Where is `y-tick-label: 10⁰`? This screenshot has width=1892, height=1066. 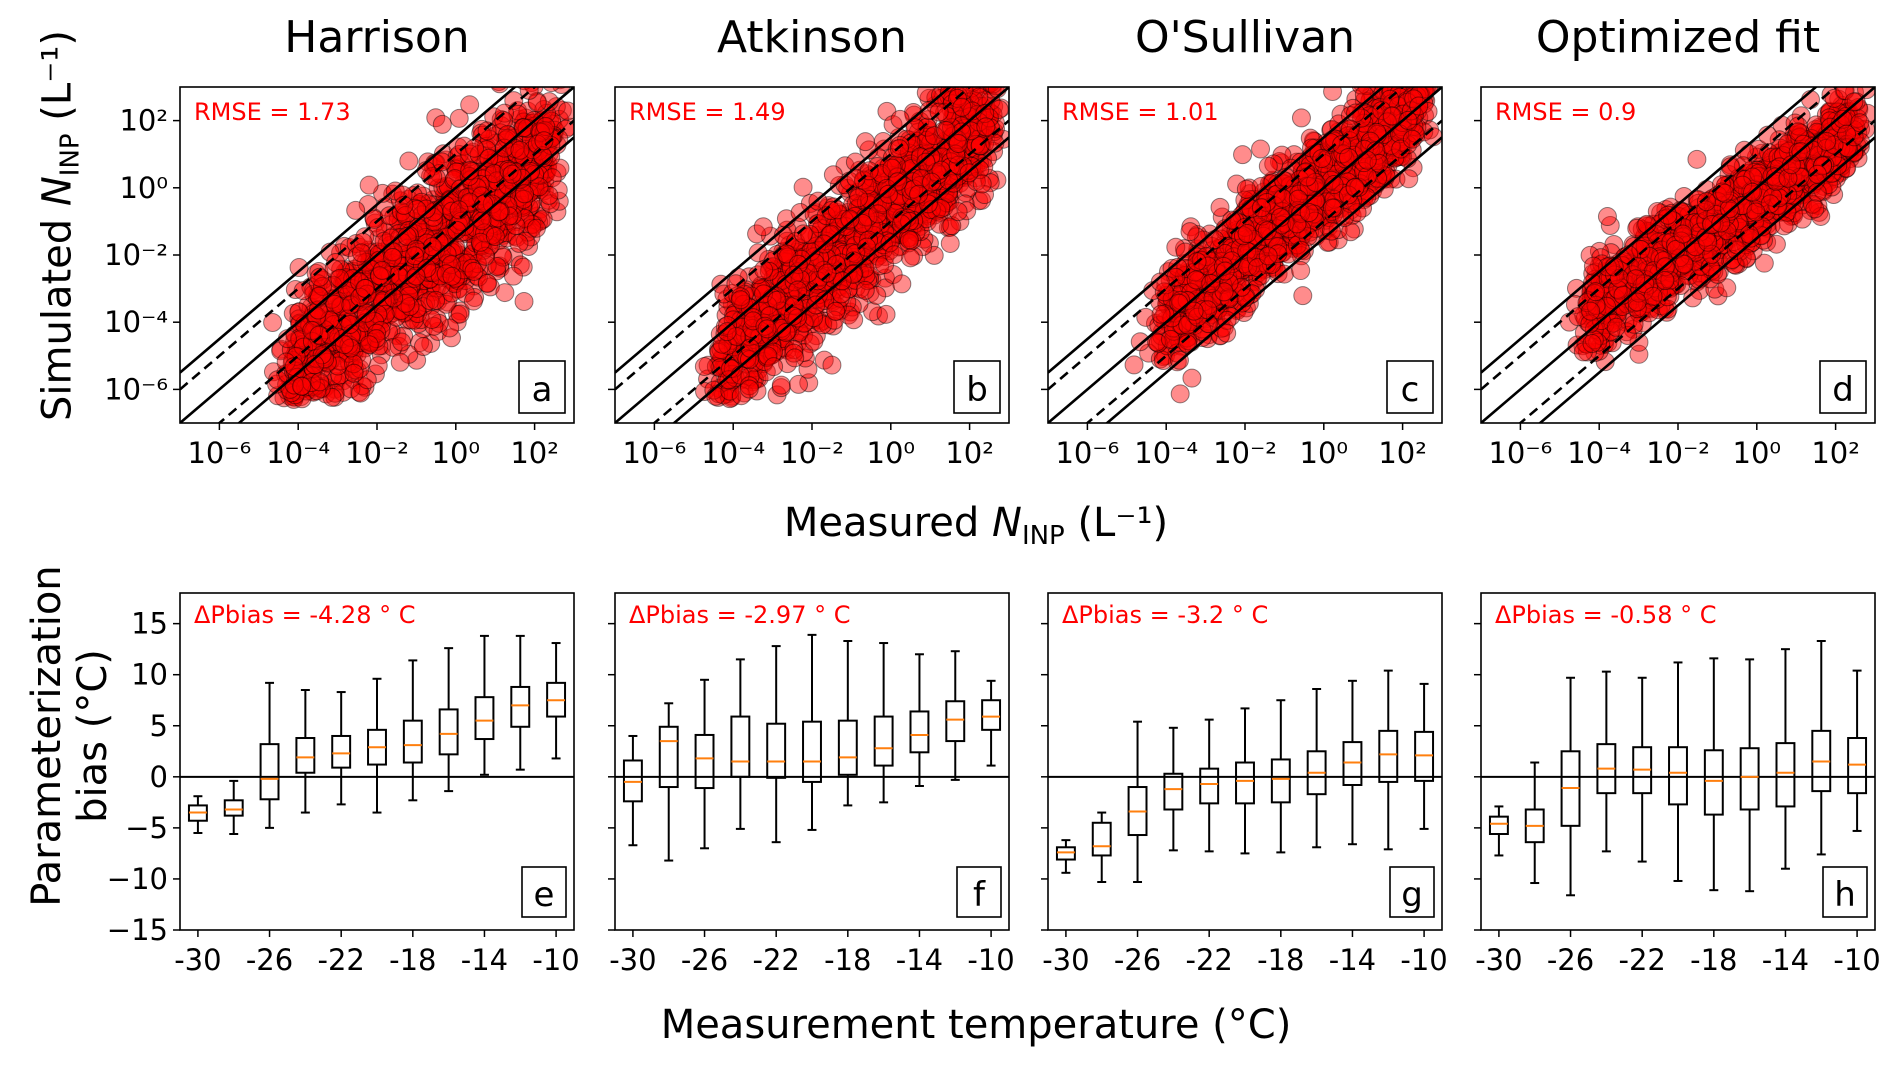 y-tick-label: 10⁰ is located at coordinates (143, 188).